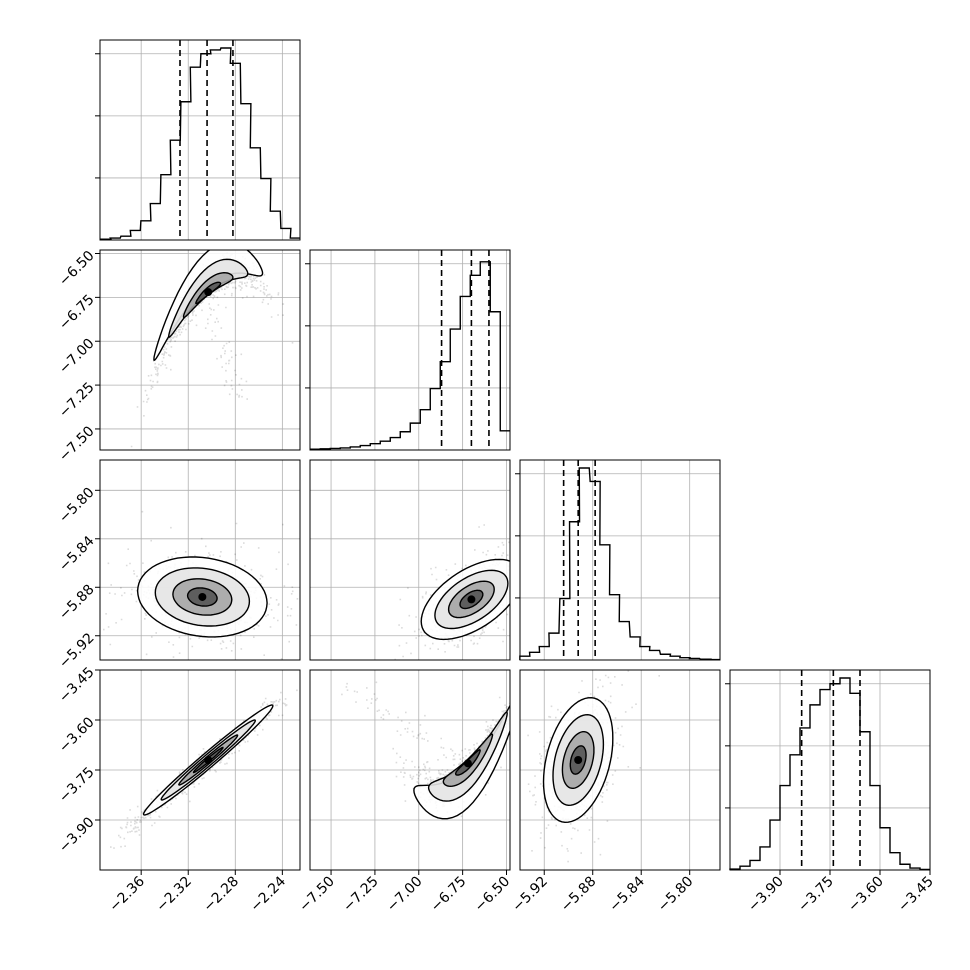 The image size is (970, 970). What do you see at coordinates (317, 895) in the screenshot?
I see `x-tick-label-1-0: −7.50` at bounding box center [317, 895].